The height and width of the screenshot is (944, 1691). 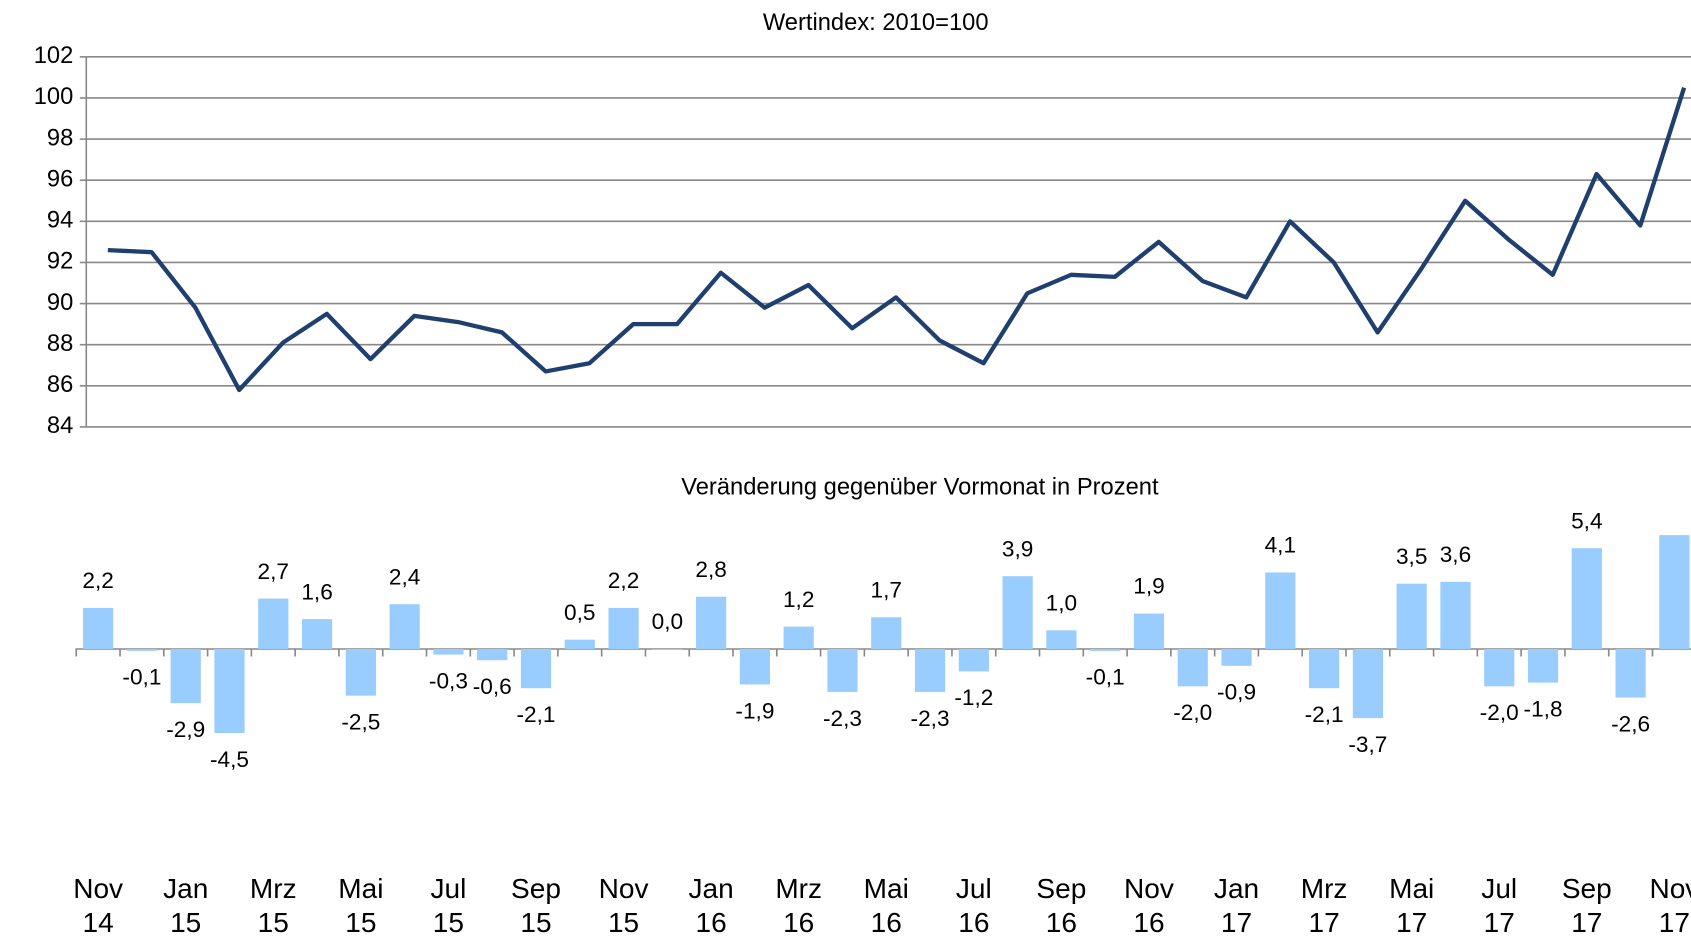 I want to click on x-tick-label-box: Nov 14, so click(x=98, y=905).